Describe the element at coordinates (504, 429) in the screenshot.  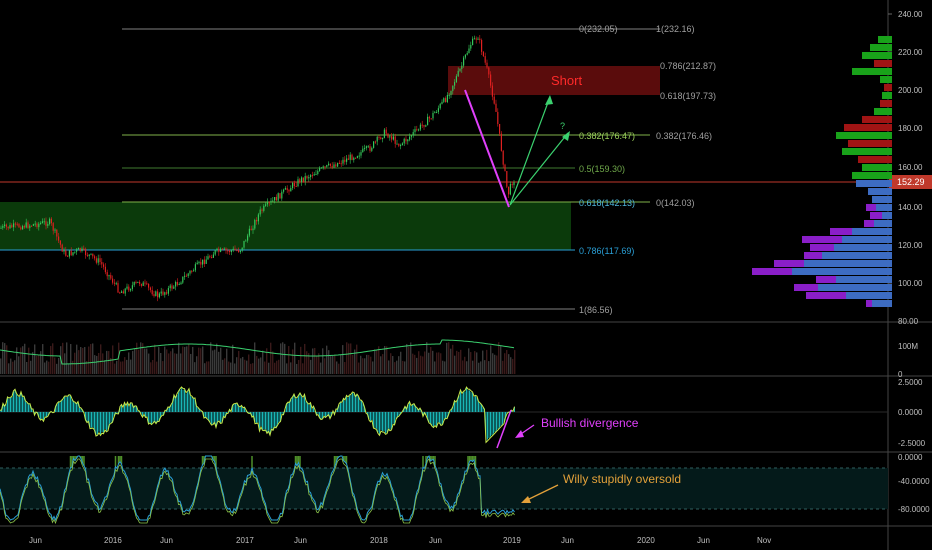
I see `divergence-line` at that location.